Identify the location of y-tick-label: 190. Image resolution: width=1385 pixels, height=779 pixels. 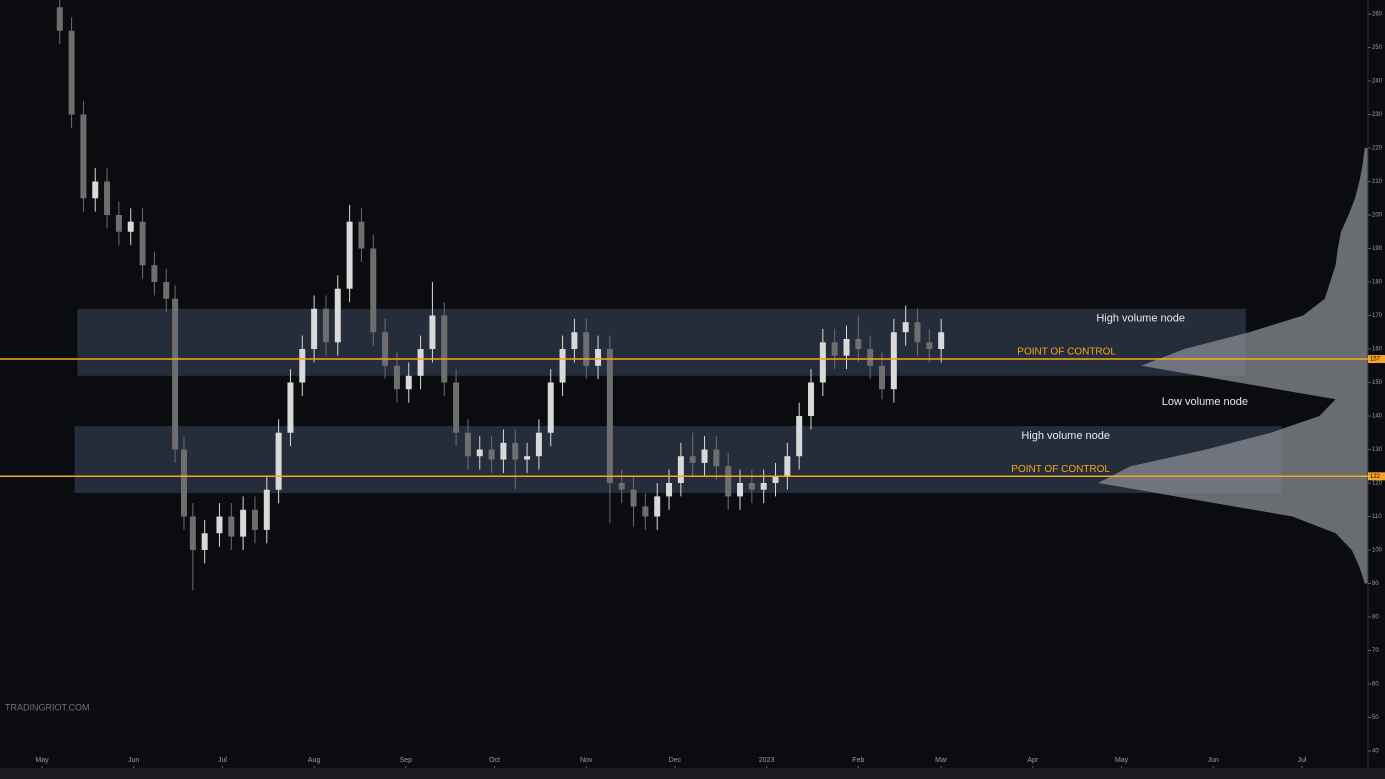
(1377, 249).